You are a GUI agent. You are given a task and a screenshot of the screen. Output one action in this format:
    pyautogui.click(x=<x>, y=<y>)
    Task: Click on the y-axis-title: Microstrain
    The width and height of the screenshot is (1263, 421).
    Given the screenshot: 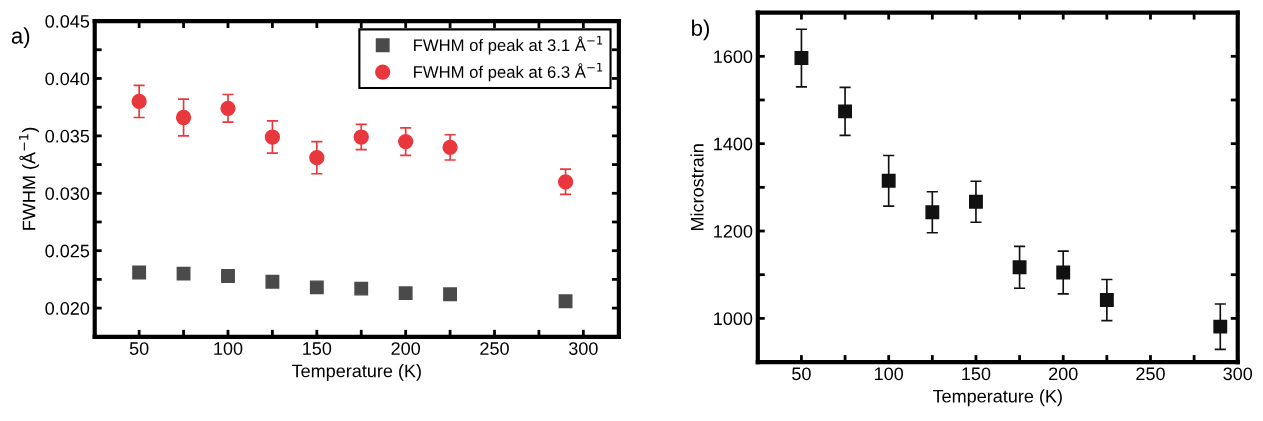 What is the action you would take?
    pyautogui.click(x=697, y=187)
    